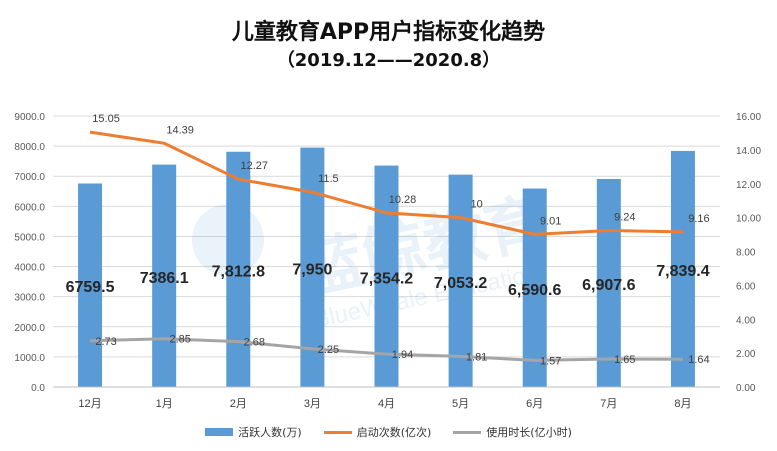 This screenshot has width=777, height=451. What do you see at coordinates (550, 361) in the screenshot?
I see `line-data-label: 1.57` at bounding box center [550, 361].